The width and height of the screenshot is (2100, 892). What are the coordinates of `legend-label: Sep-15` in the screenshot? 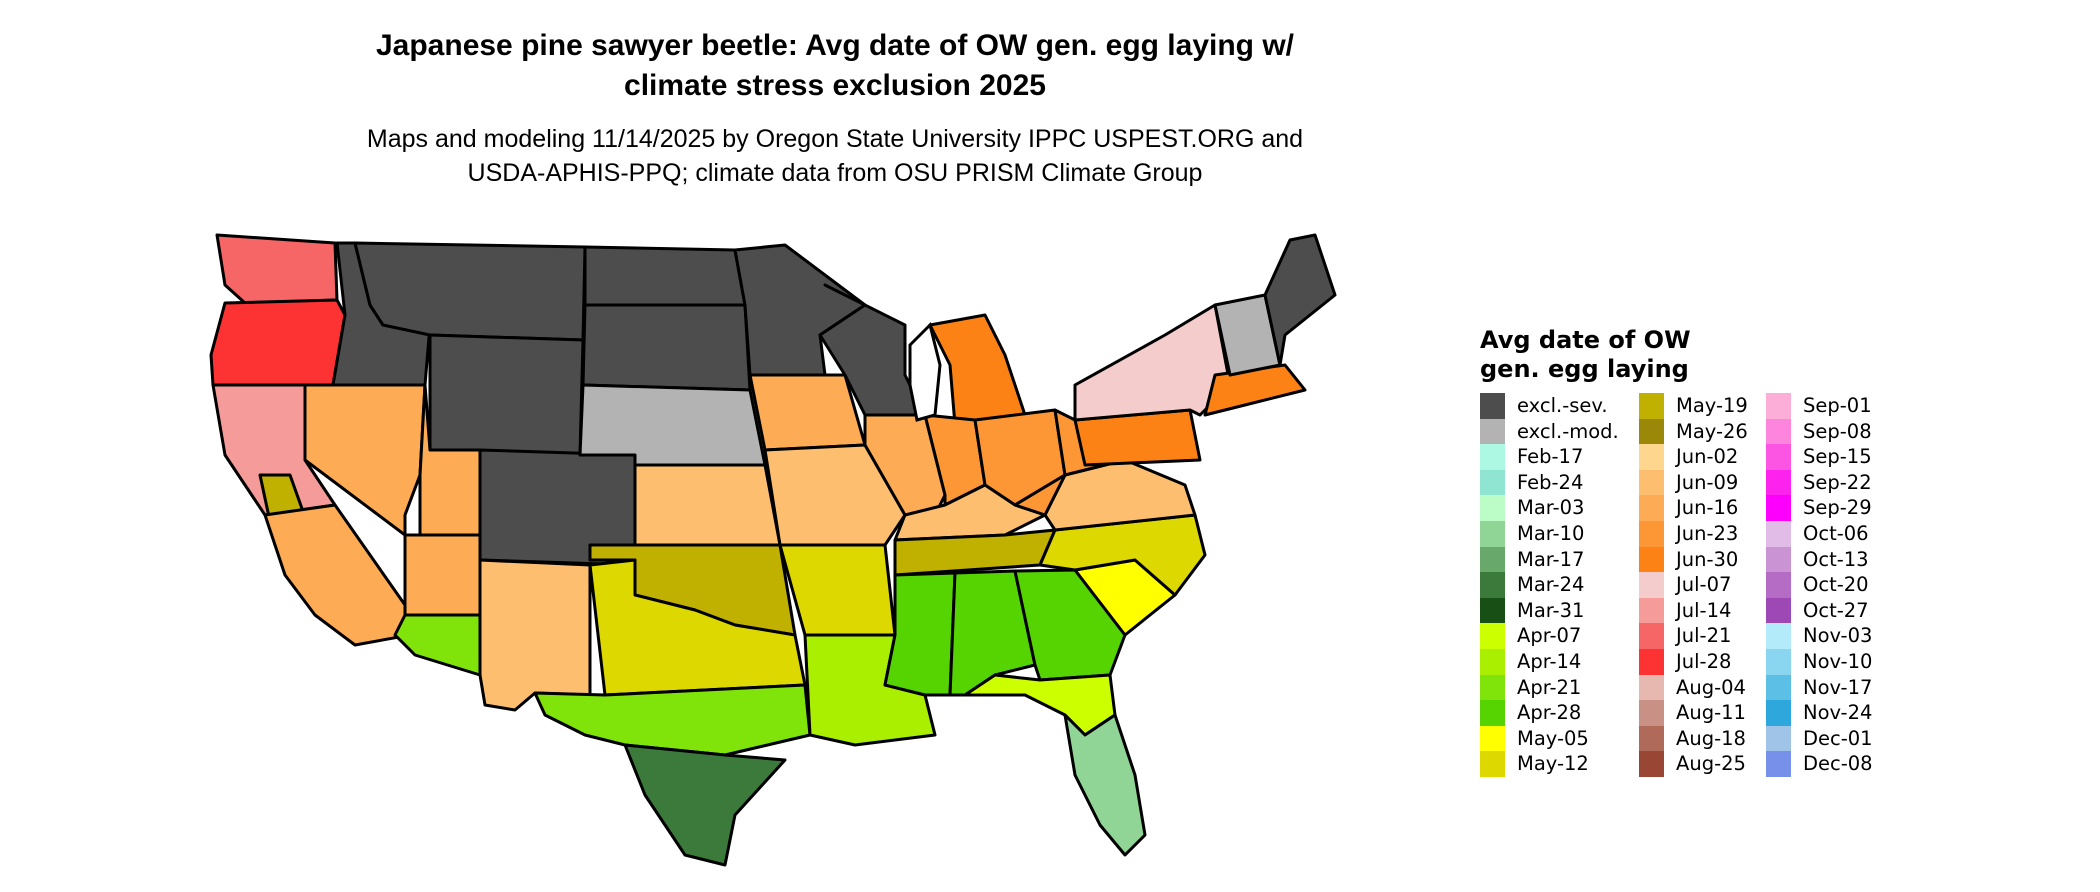 It's located at (1837, 457).